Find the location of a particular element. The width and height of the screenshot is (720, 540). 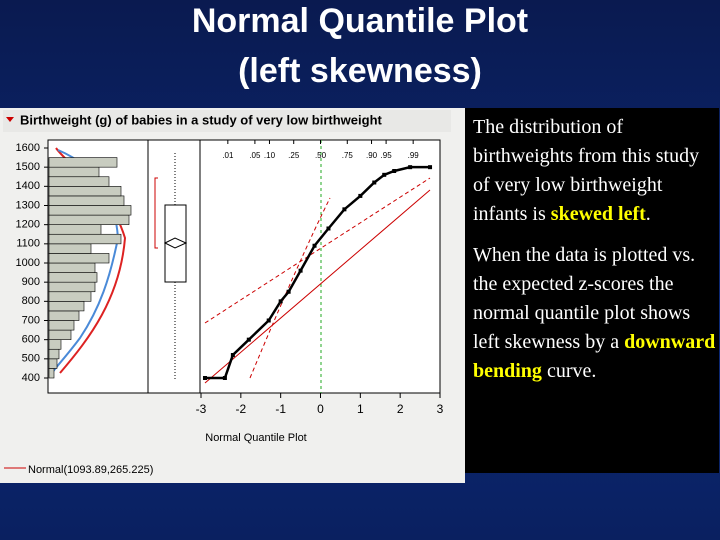

y-tick-label: 900 is located at coordinates (31, 282).